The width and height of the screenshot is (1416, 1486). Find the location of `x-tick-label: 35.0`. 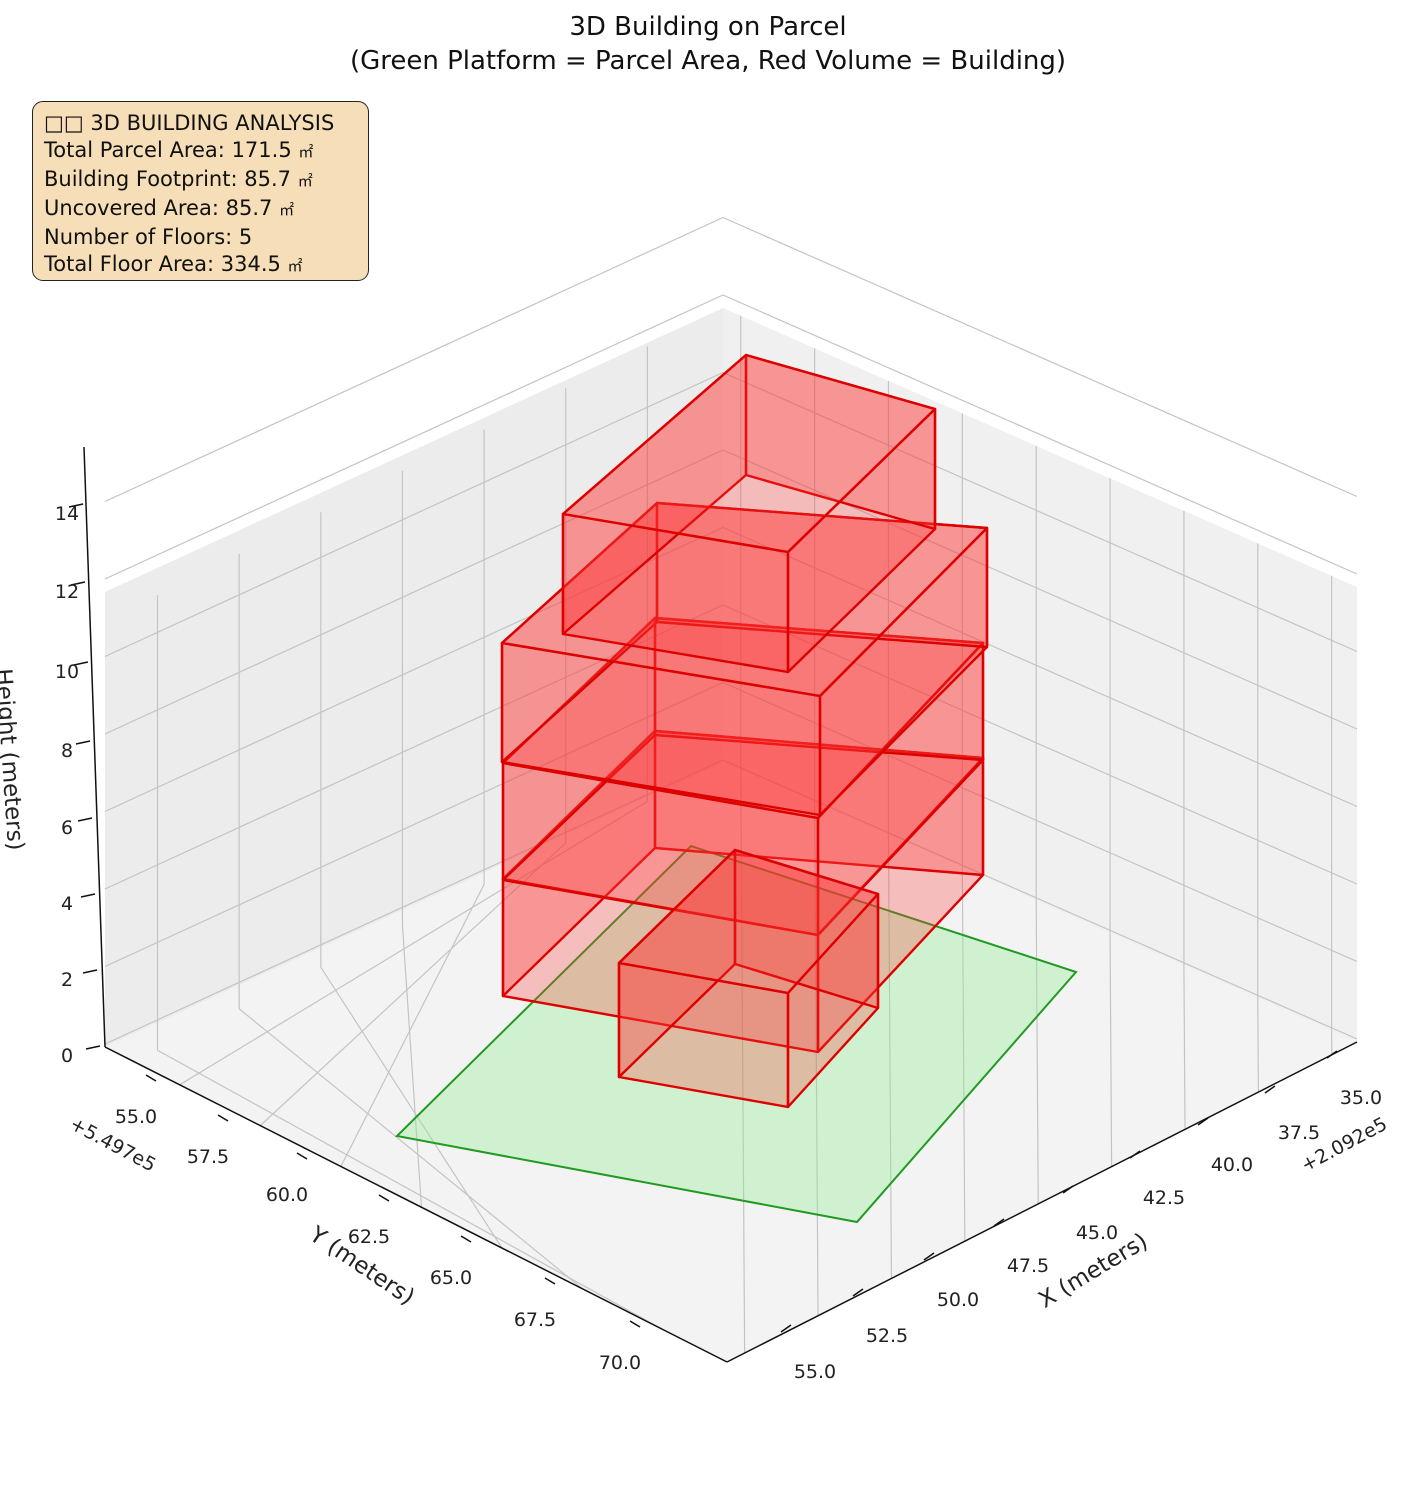

x-tick-label: 35.0 is located at coordinates (1361, 1098).